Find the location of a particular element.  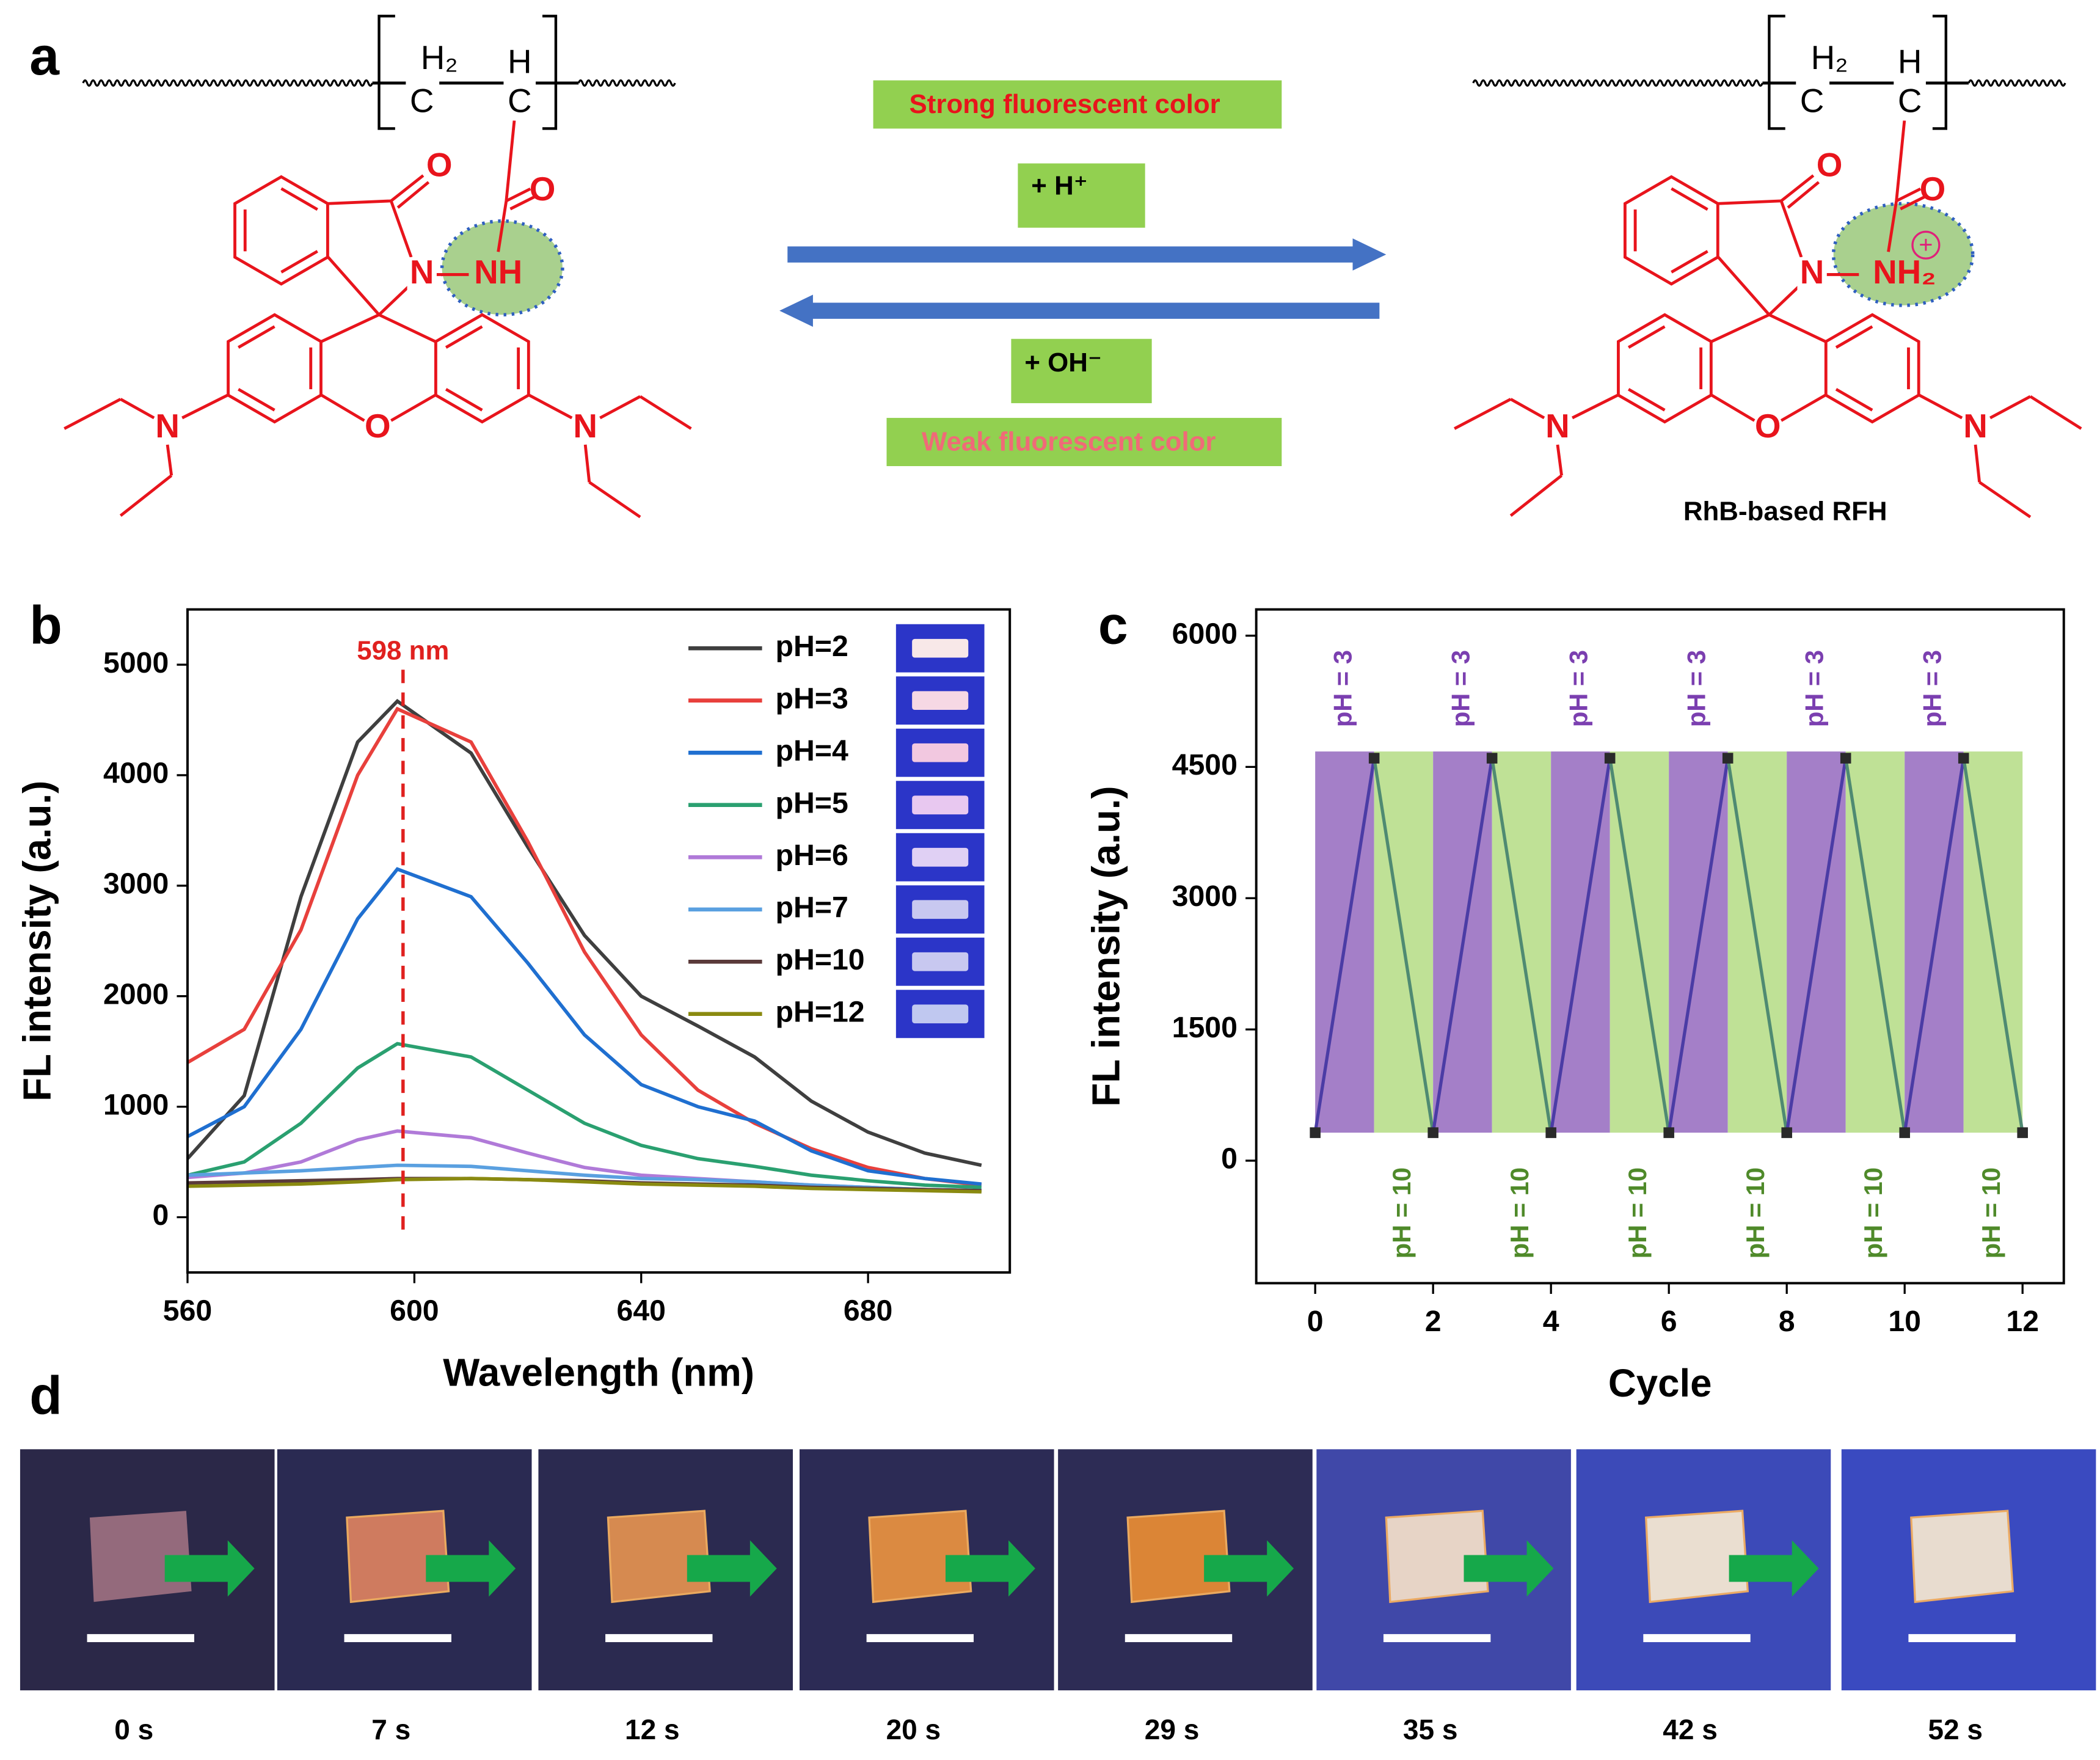

time-label: 20 s is located at coordinates (914, 1730).